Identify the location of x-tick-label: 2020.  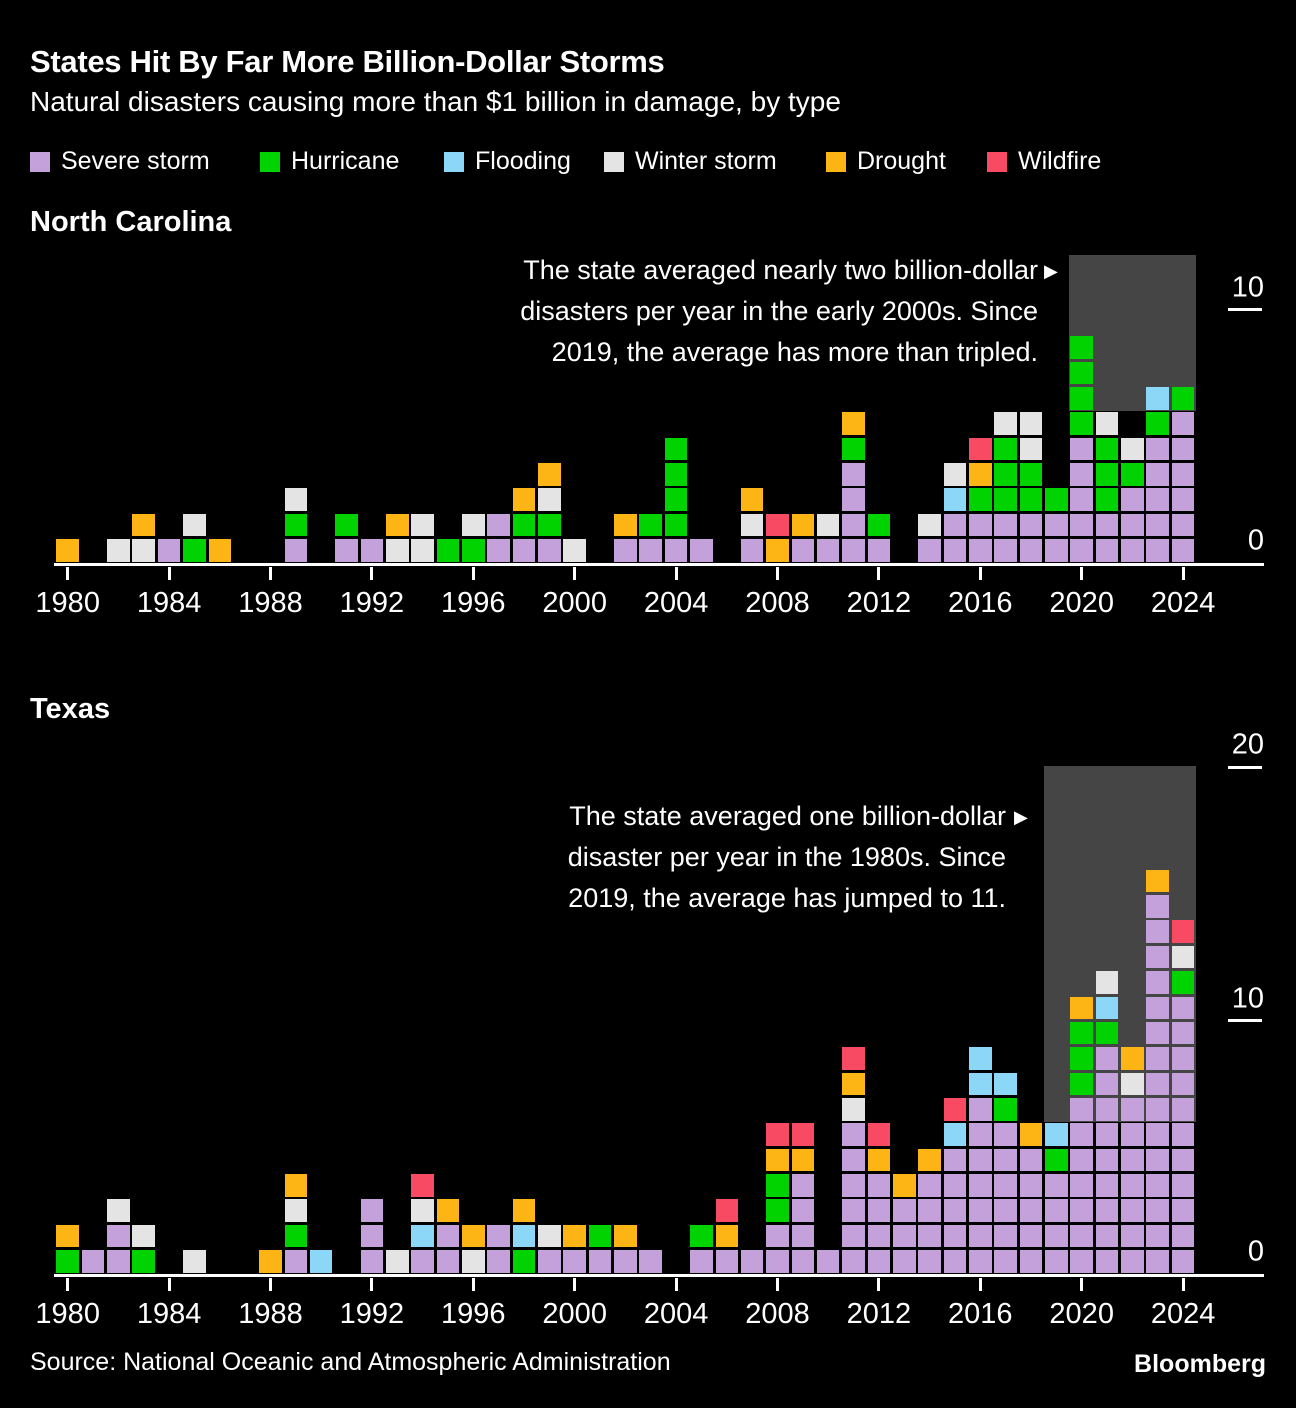
(1081, 603).